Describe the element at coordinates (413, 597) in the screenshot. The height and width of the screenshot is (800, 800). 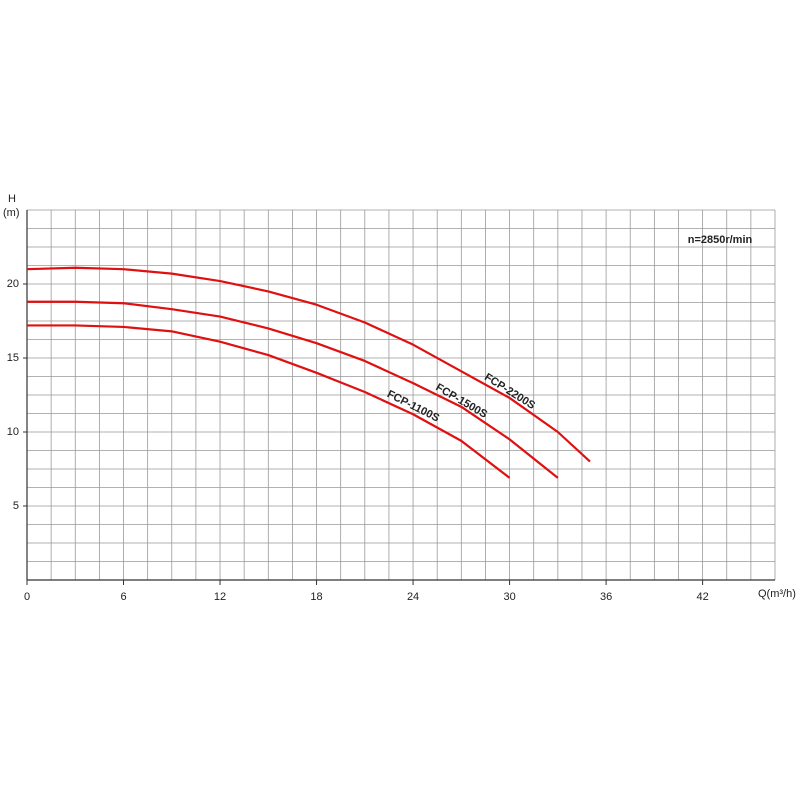
I see `x-tick-label: 24` at that location.